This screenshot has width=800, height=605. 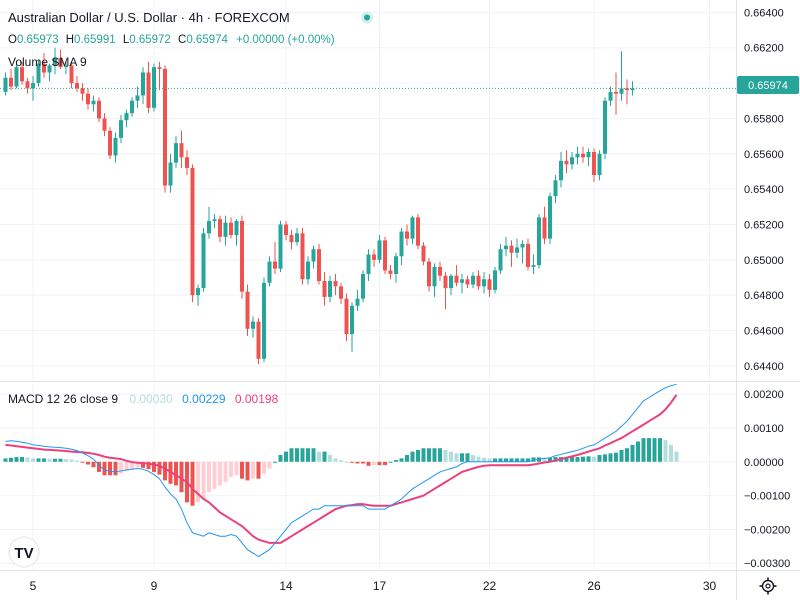 What do you see at coordinates (367, 17) in the screenshot?
I see `market-status-icon` at bounding box center [367, 17].